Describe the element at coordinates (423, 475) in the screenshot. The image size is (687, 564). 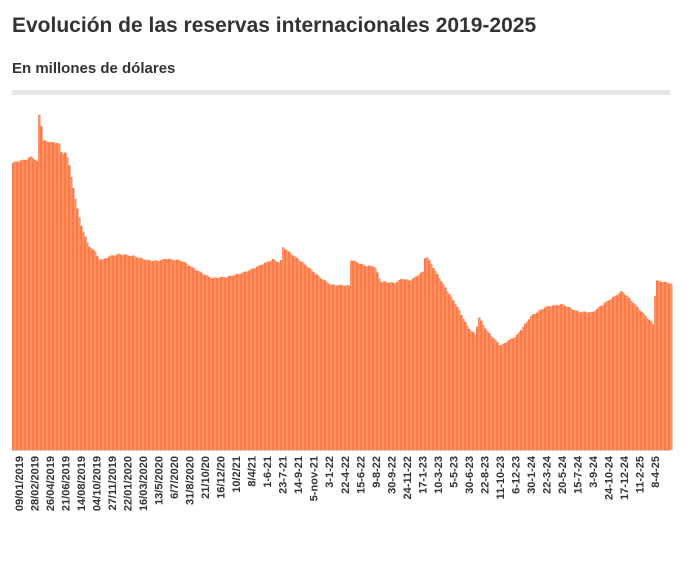
I see `x-tick-label: 17-1-23` at that location.